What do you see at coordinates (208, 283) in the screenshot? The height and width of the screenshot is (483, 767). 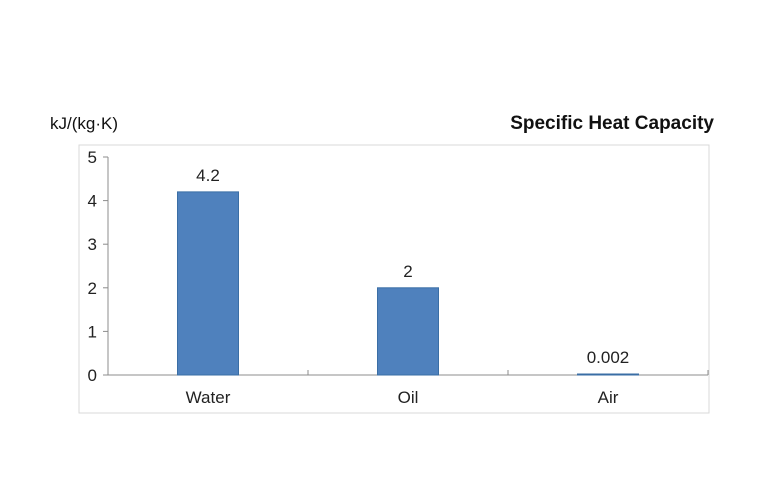 I see `bar-water` at bounding box center [208, 283].